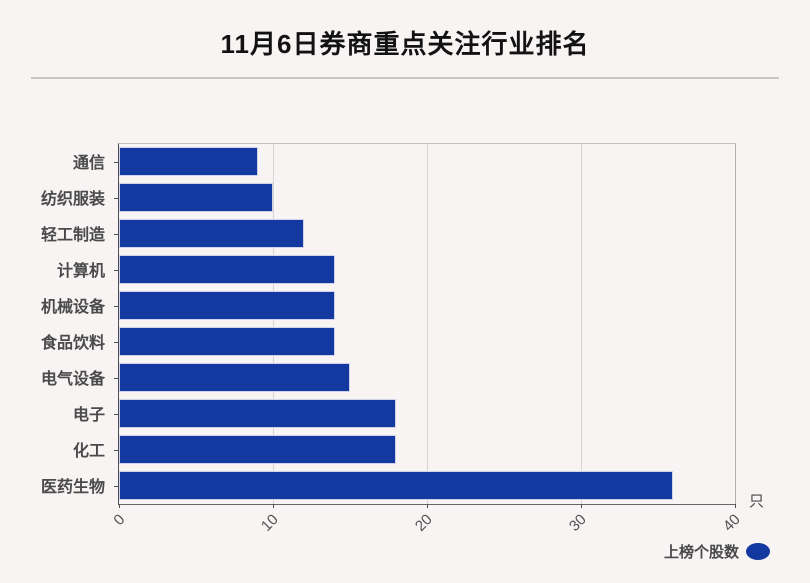 This screenshot has width=810, height=583. Describe the element at coordinates (72, 307) in the screenshot. I see `y-axis-label: 机械设备` at that location.